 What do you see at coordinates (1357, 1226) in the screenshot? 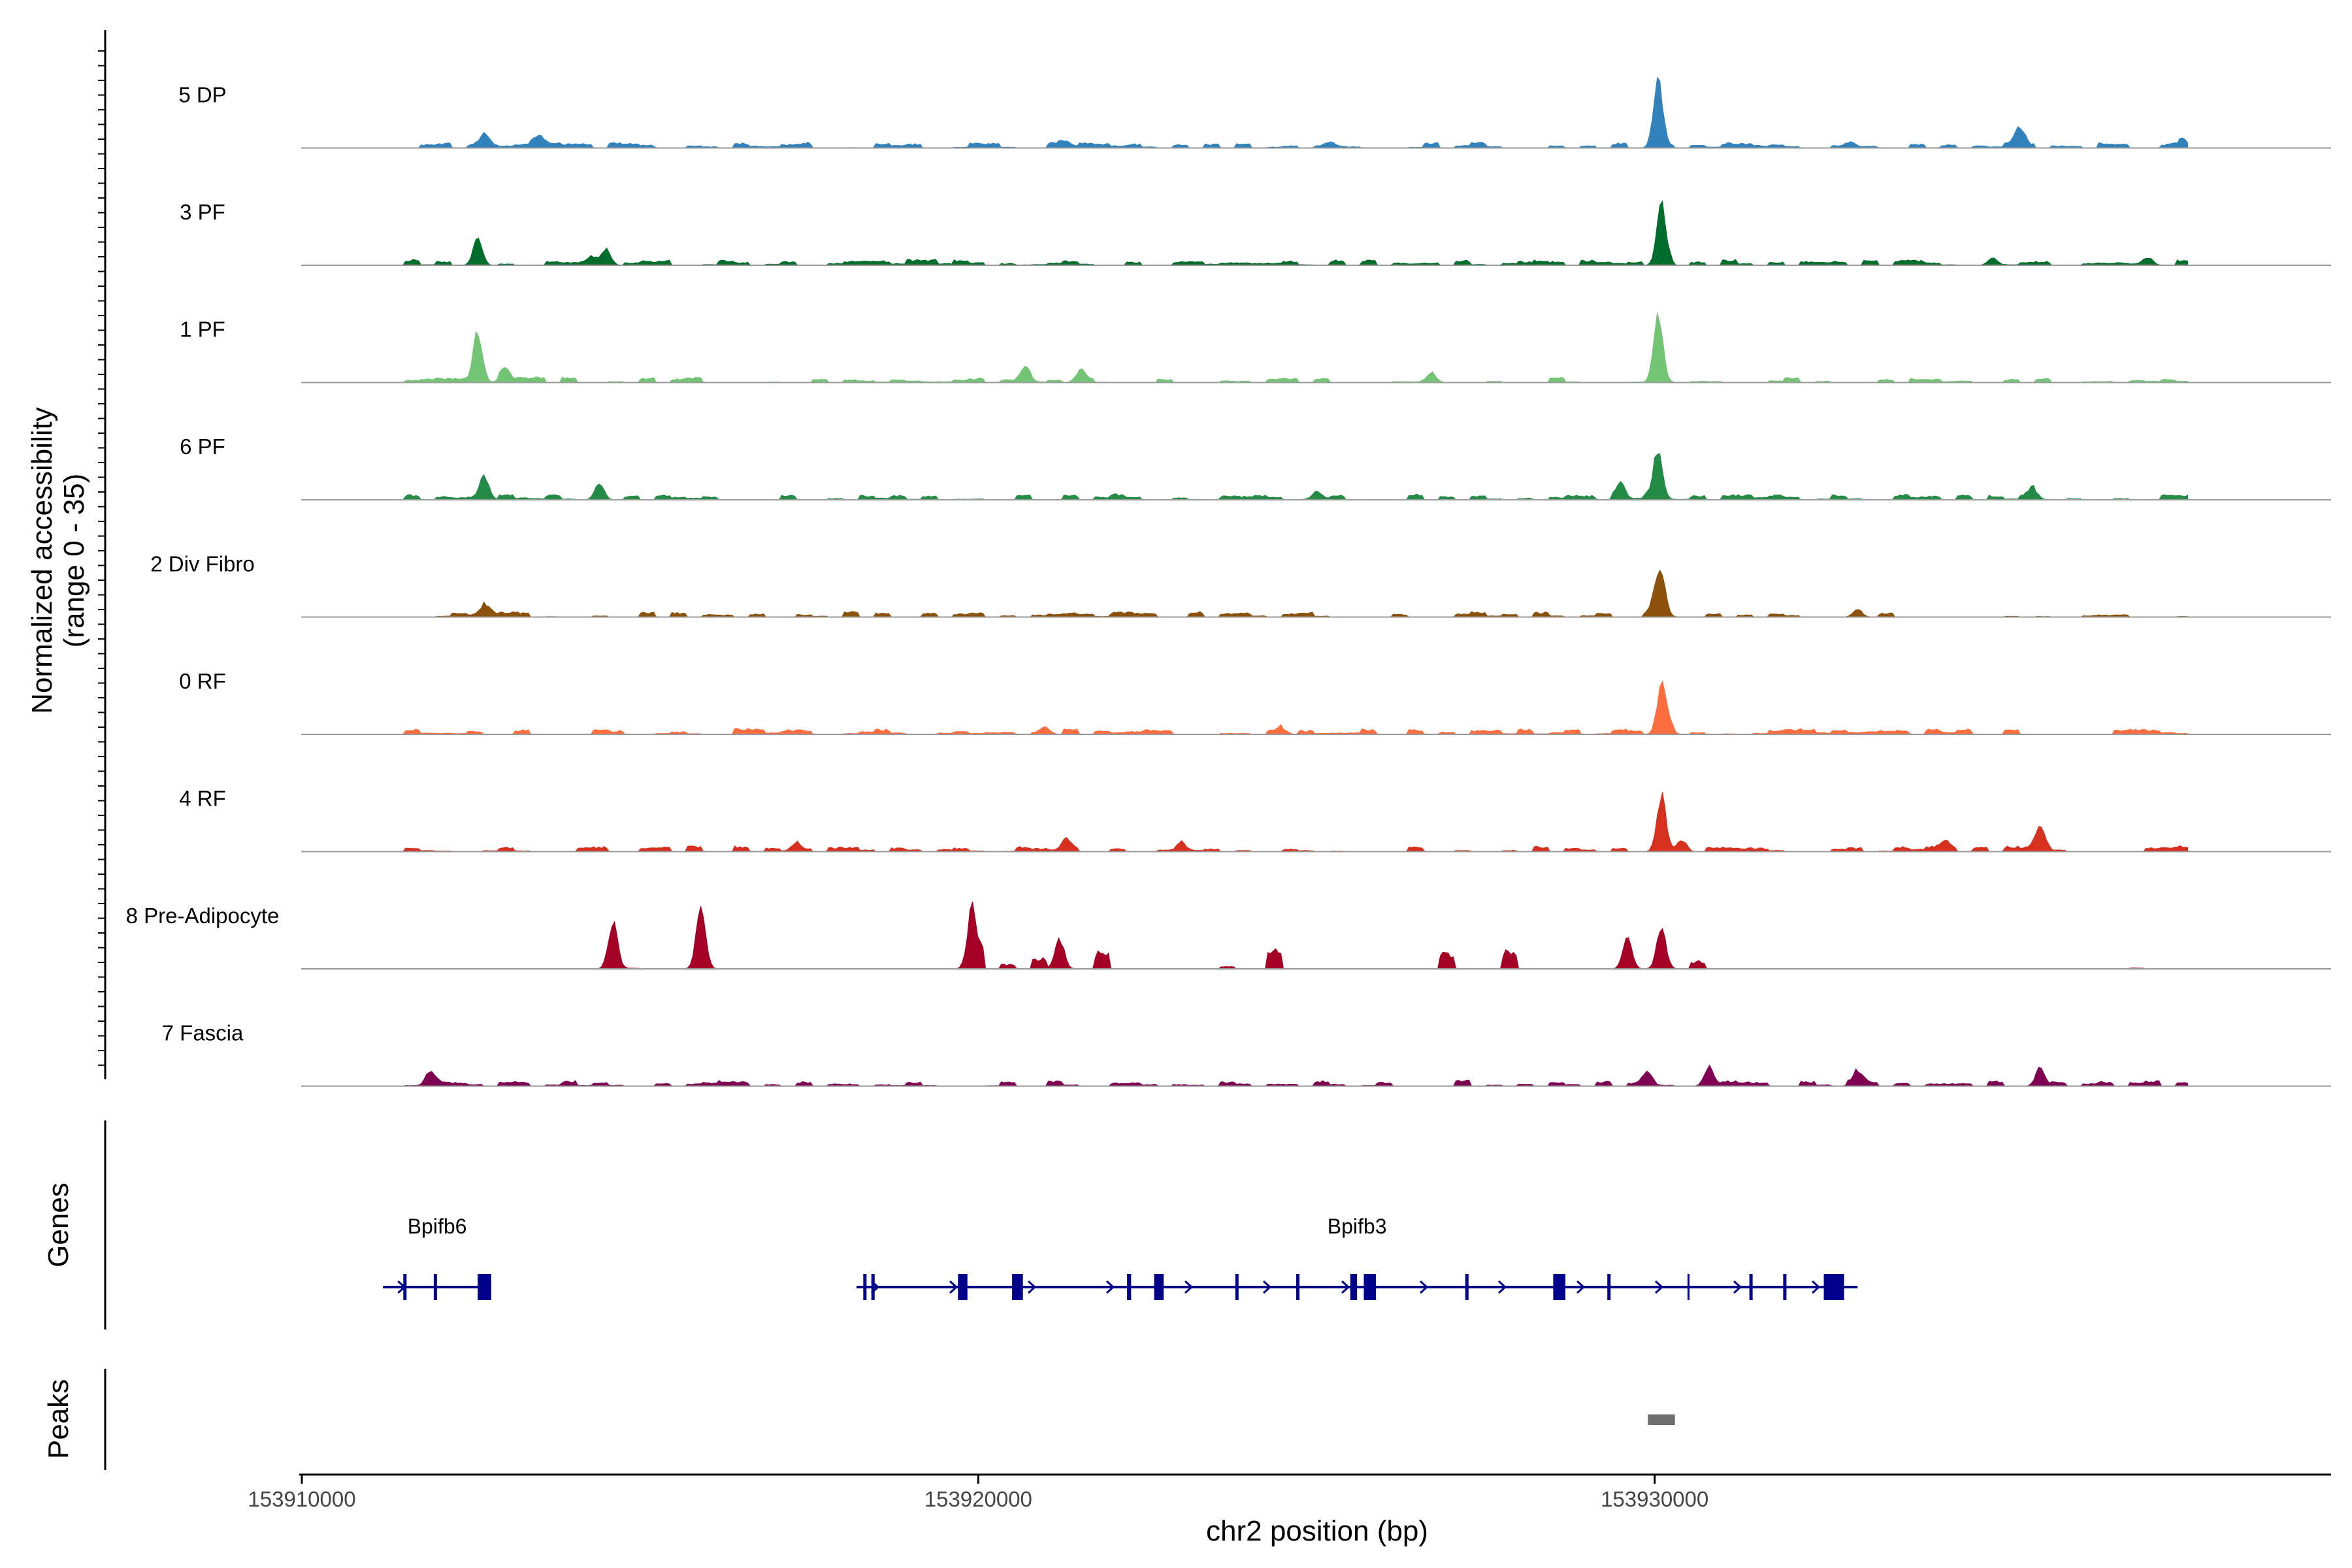
I see `gene-name: Bpifb3` at bounding box center [1357, 1226].